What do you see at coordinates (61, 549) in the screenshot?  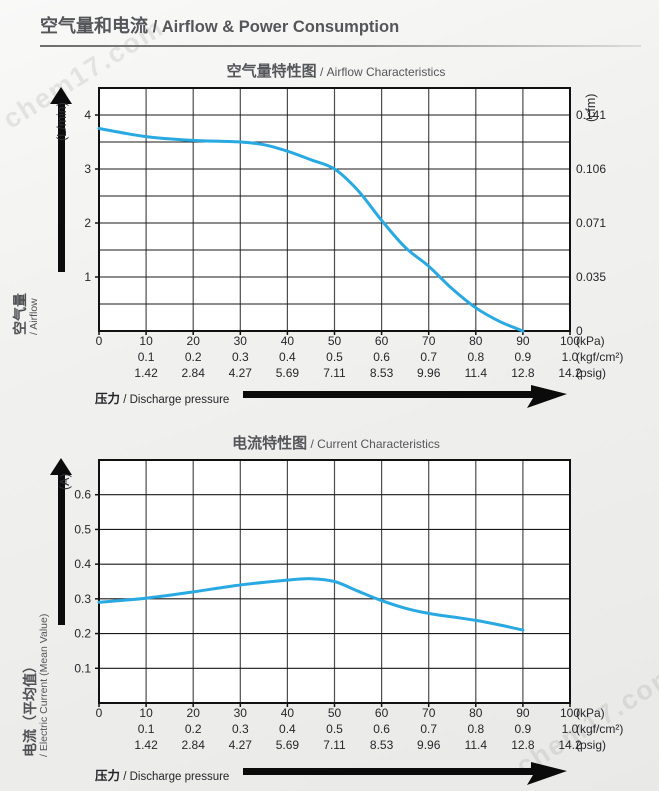 I see `current-y-axis-arrow-shaft` at bounding box center [61, 549].